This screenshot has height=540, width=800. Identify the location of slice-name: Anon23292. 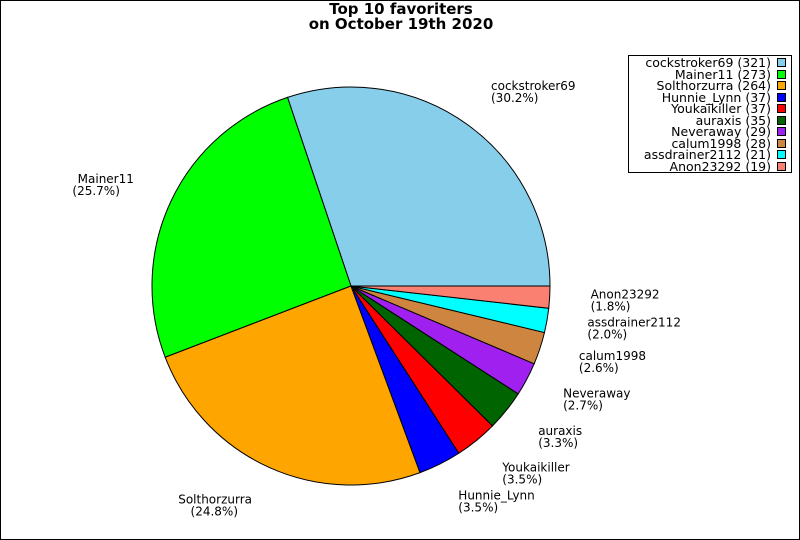
(625, 295).